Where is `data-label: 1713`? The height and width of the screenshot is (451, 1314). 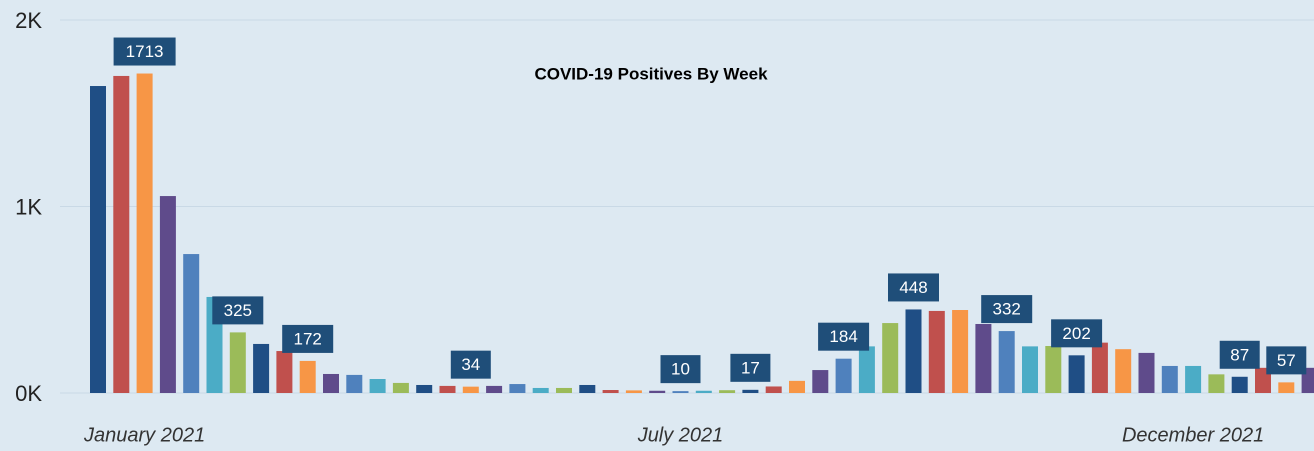 data-label: 1713 is located at coordinates (145, 51).